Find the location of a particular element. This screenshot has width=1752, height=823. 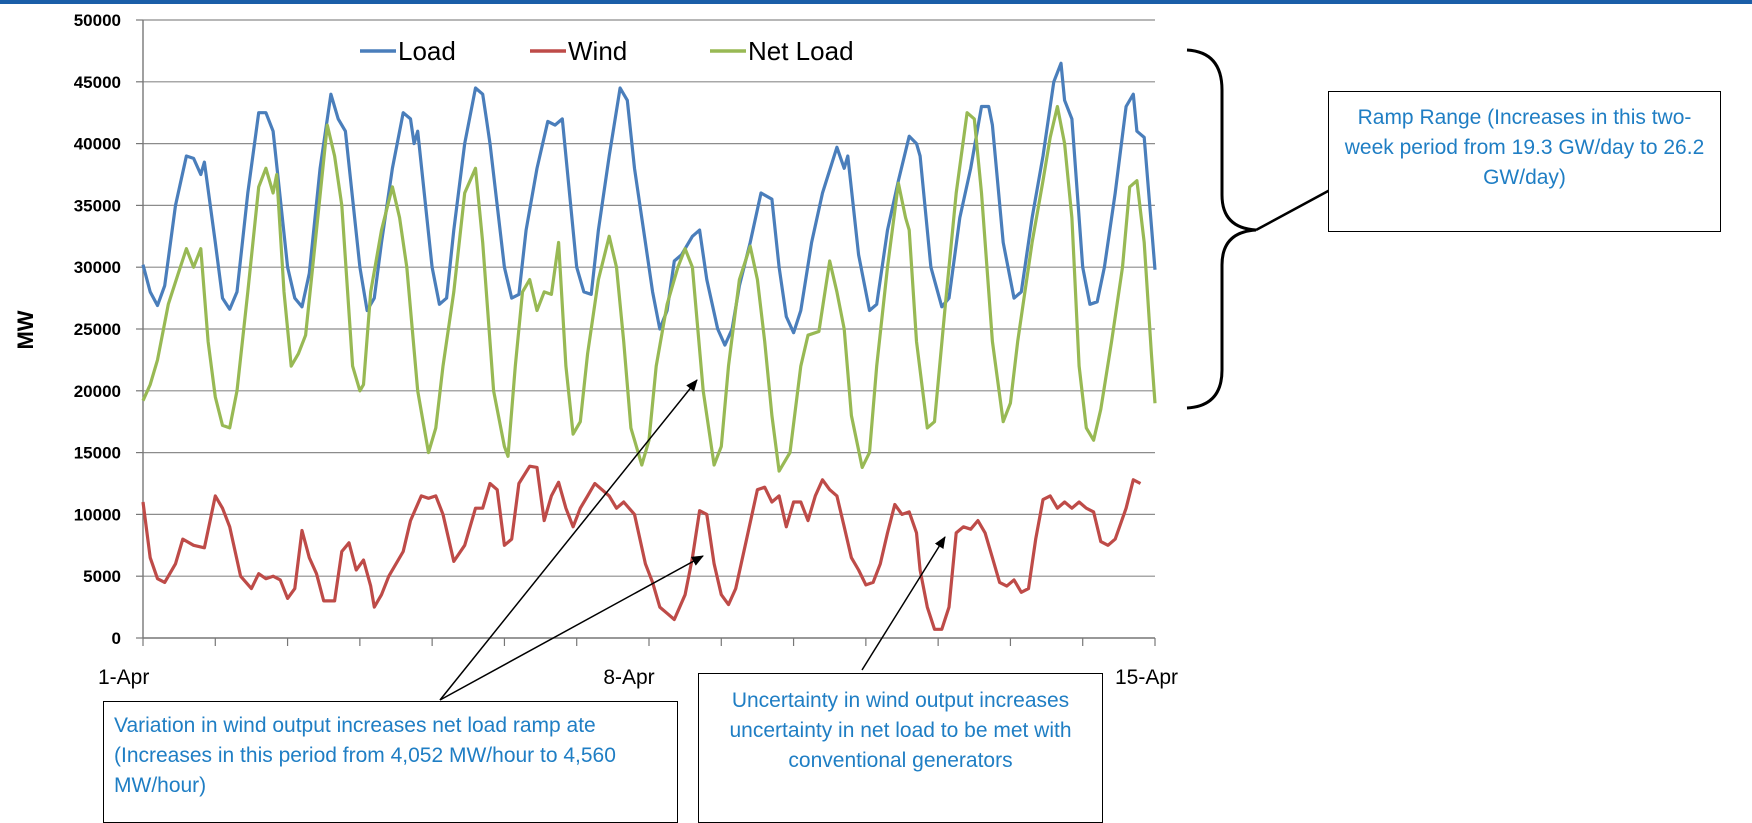

legend: Load Wind Net Load is located at coordinates (607, 51).